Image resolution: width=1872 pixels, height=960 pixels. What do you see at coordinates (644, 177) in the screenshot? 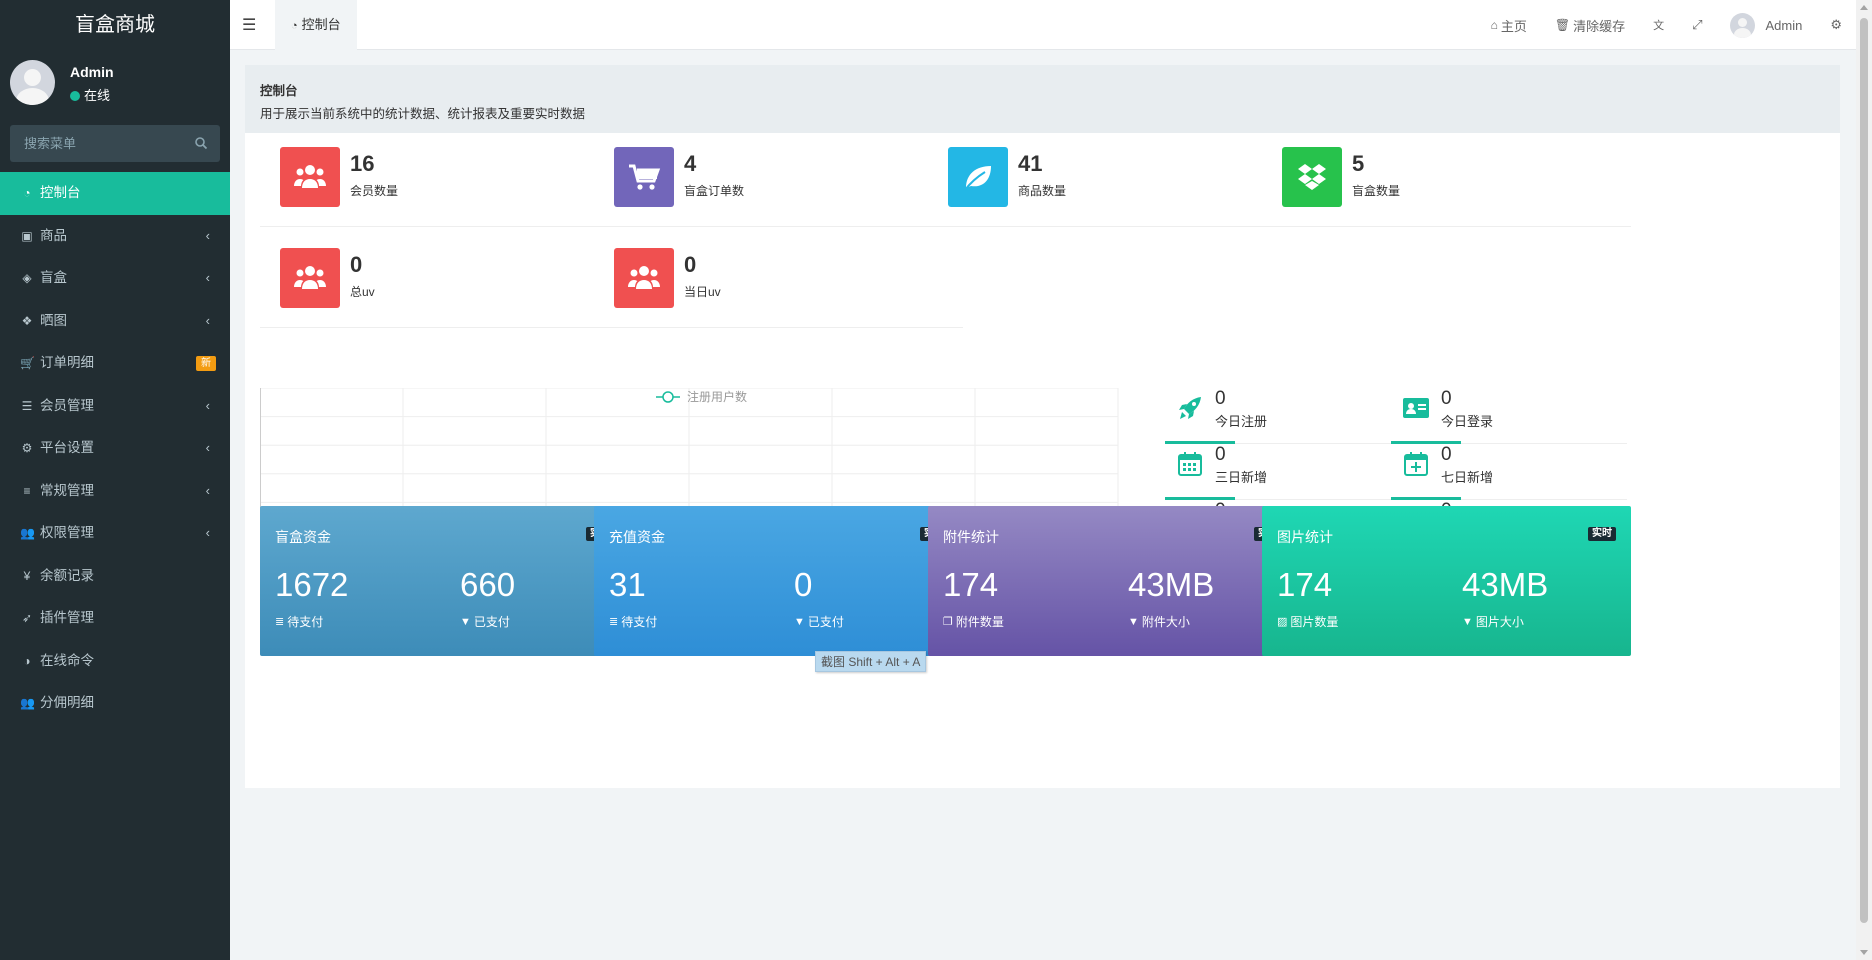
I see `cart-icon` at bounding box center [644, 177].